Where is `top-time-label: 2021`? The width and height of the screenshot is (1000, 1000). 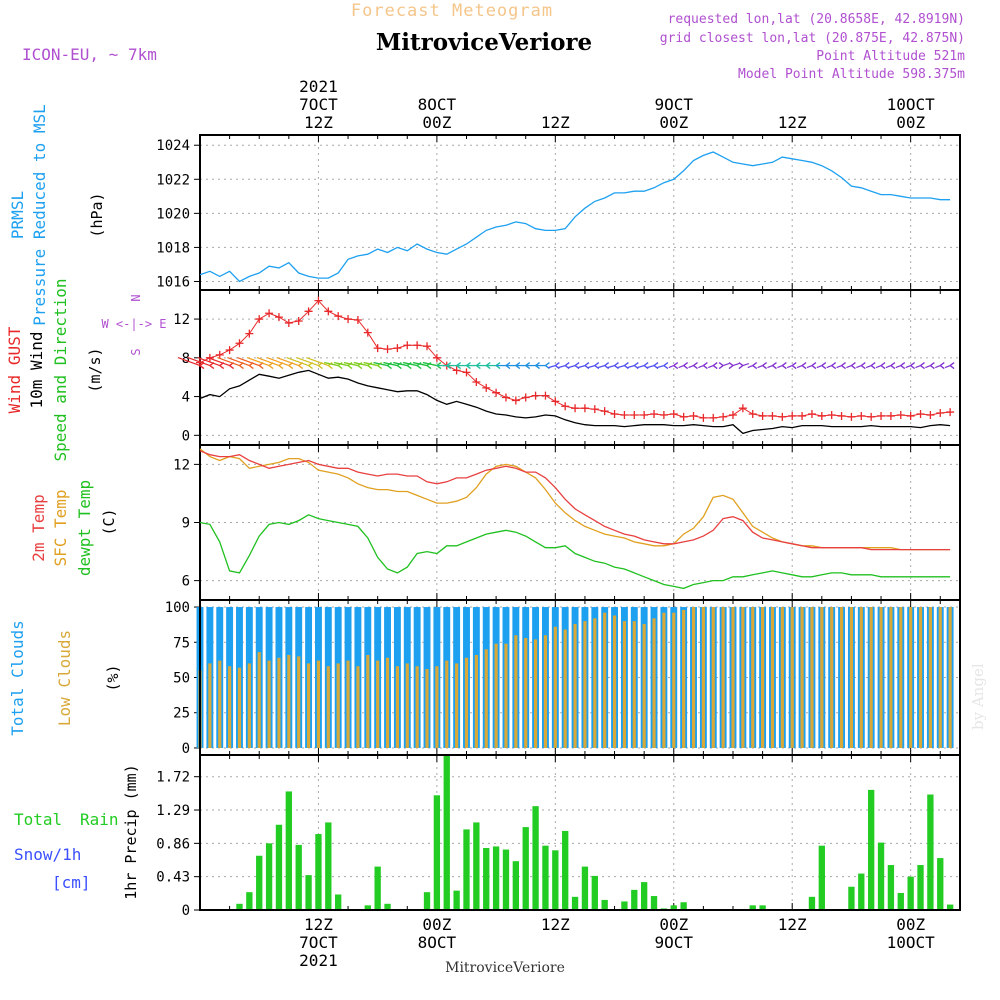 top-time-label: 2021 is located at coordinates (318, 86).